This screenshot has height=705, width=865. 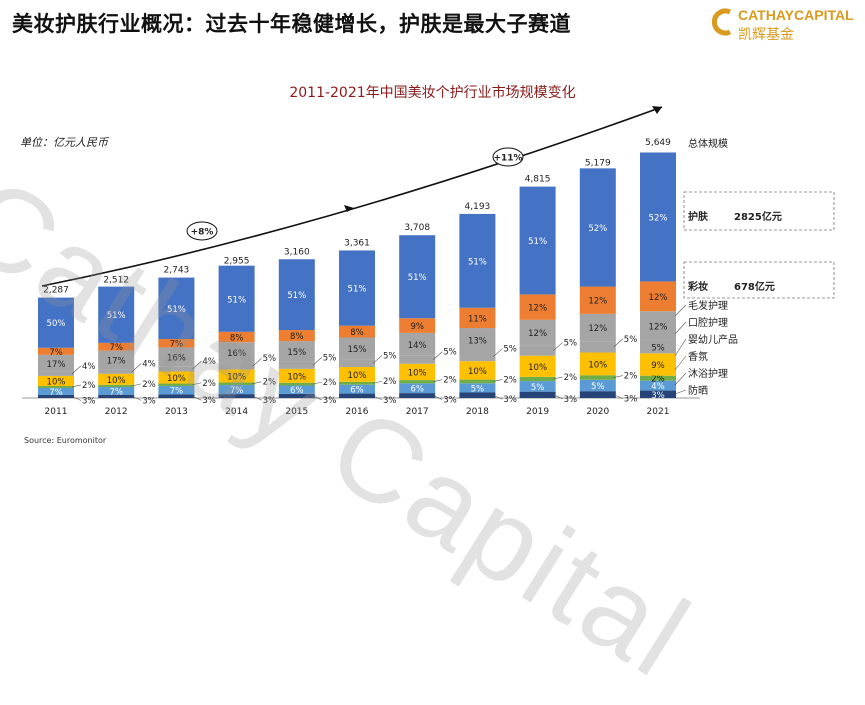 What do you see at coordinates (432, 93) in the screenshot?
I see `chart-title: 2011-2021年中国美妆个护行业市场规模变化` at bounding box center [432, 93].